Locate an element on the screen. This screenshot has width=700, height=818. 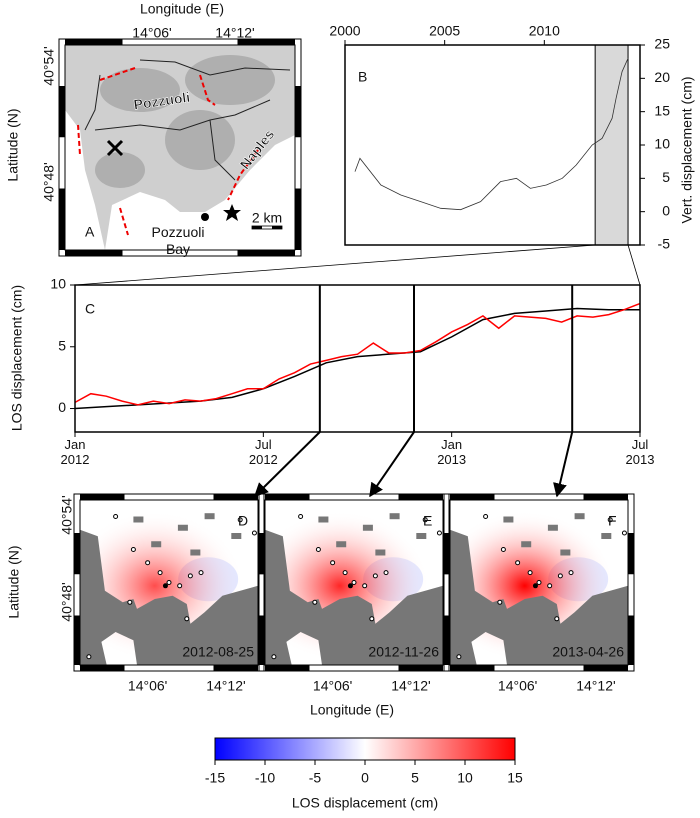
x-tick-label: Jul 2013 is located at coordinates (640, 452).